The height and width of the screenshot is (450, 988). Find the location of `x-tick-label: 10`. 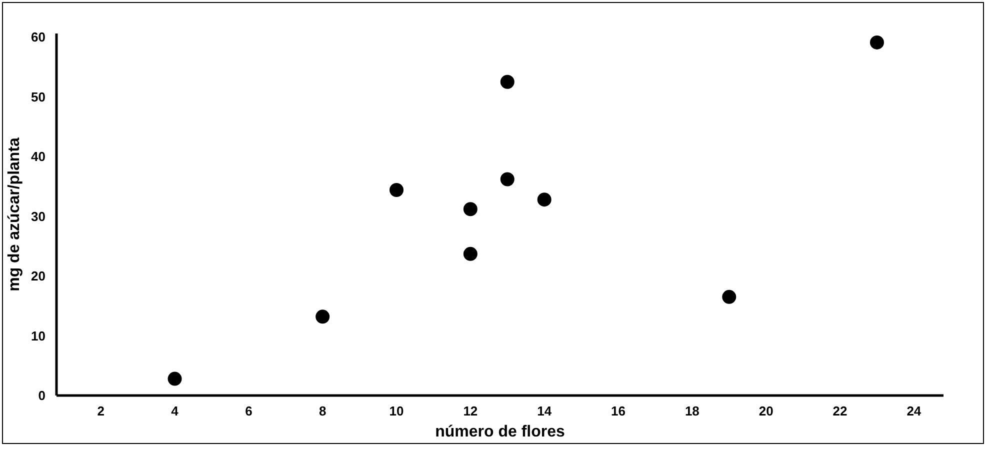

x-tick-label: 10 is located at coordinates (396, 411).